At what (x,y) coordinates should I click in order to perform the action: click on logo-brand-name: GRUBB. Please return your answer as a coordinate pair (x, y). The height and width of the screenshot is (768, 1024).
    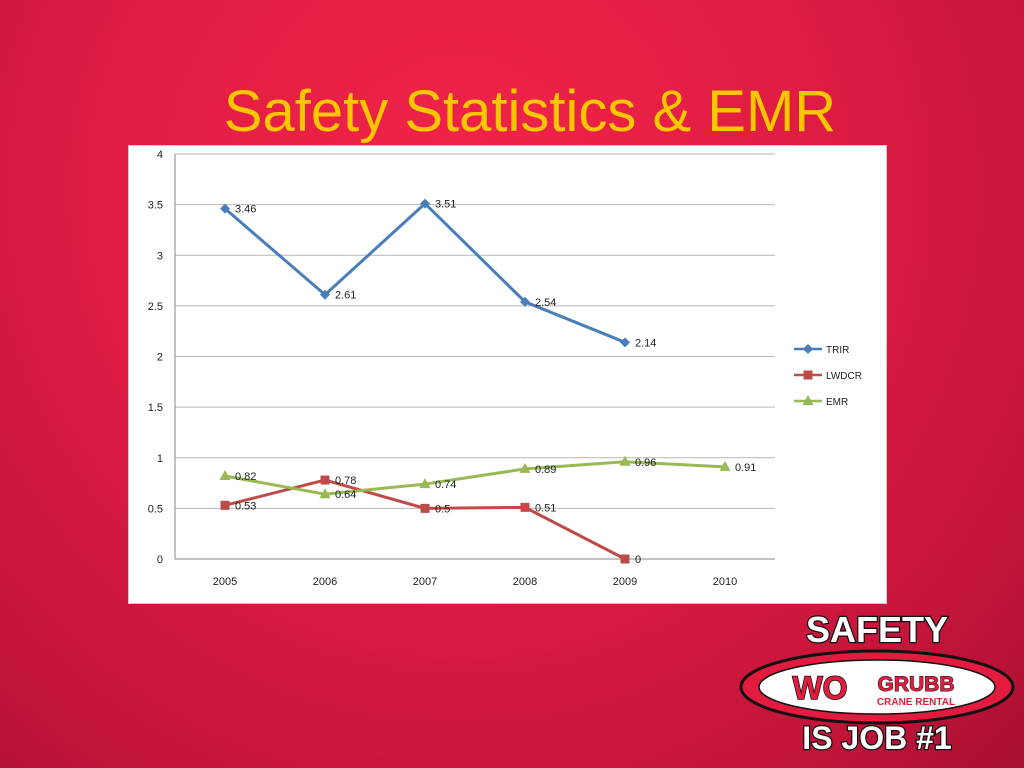
    Looking at the image, I should click on (916, 684).